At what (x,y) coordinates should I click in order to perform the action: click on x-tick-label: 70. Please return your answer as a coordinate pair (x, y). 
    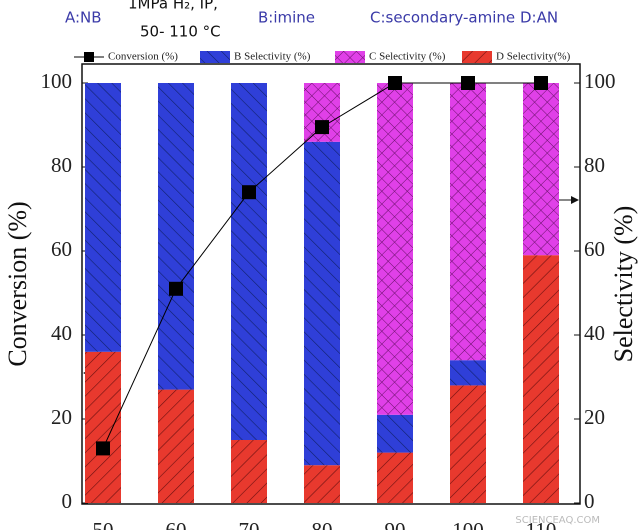
    Looking at the image, I should click on (249, 524).